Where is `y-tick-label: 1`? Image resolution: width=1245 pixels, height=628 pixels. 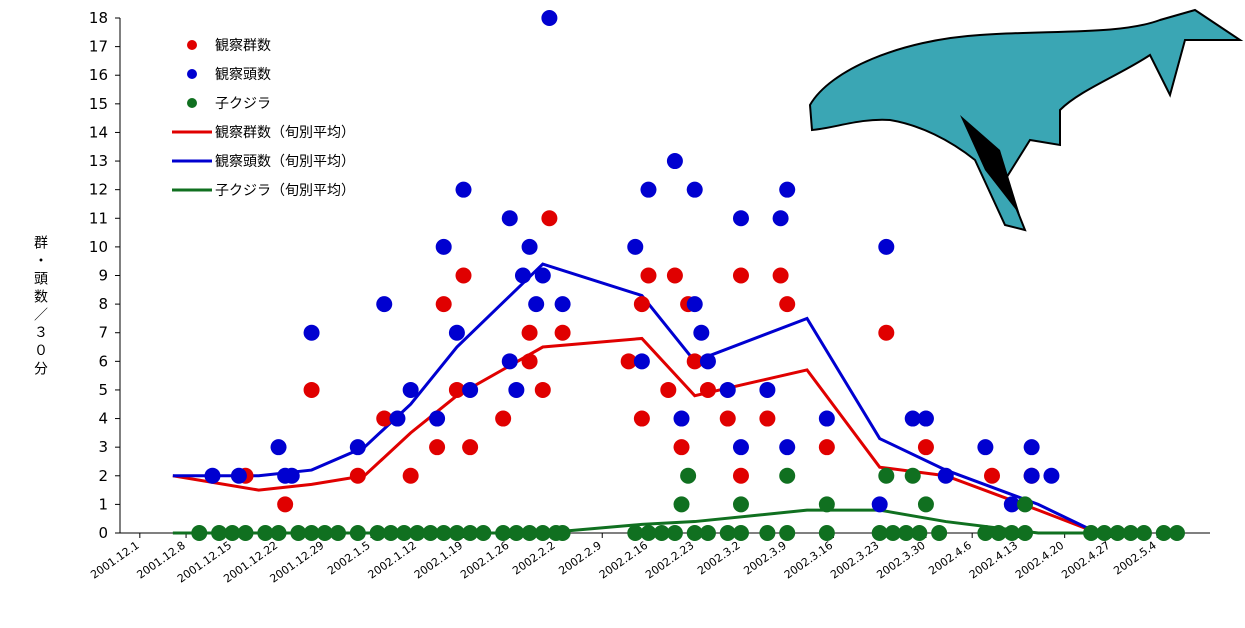 y-tick-label: 1 is located at coordinates (103, 504).